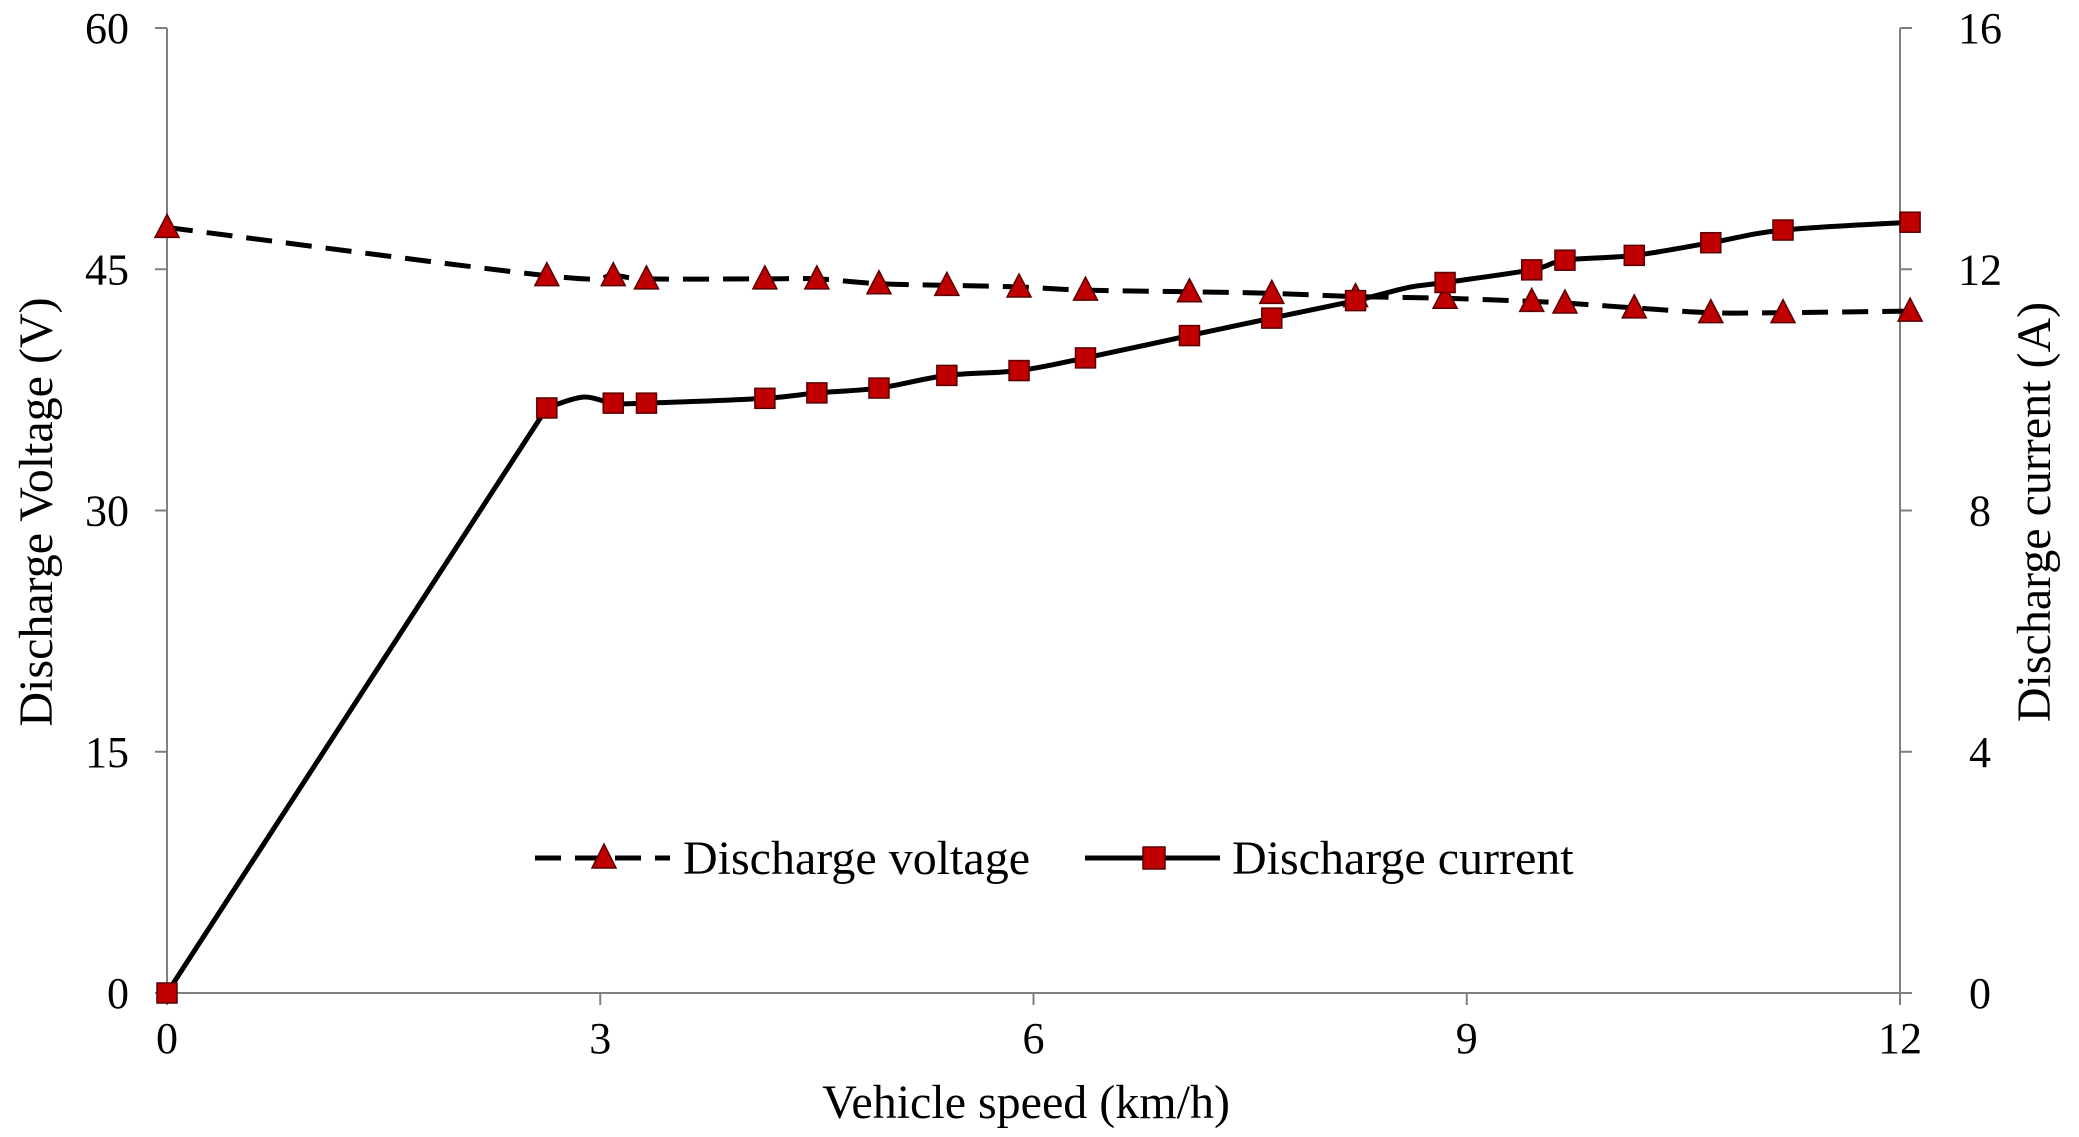  Describe the element at coordinates (1154, 858) in the screenshot. I see `legend-square-marker` at that location.